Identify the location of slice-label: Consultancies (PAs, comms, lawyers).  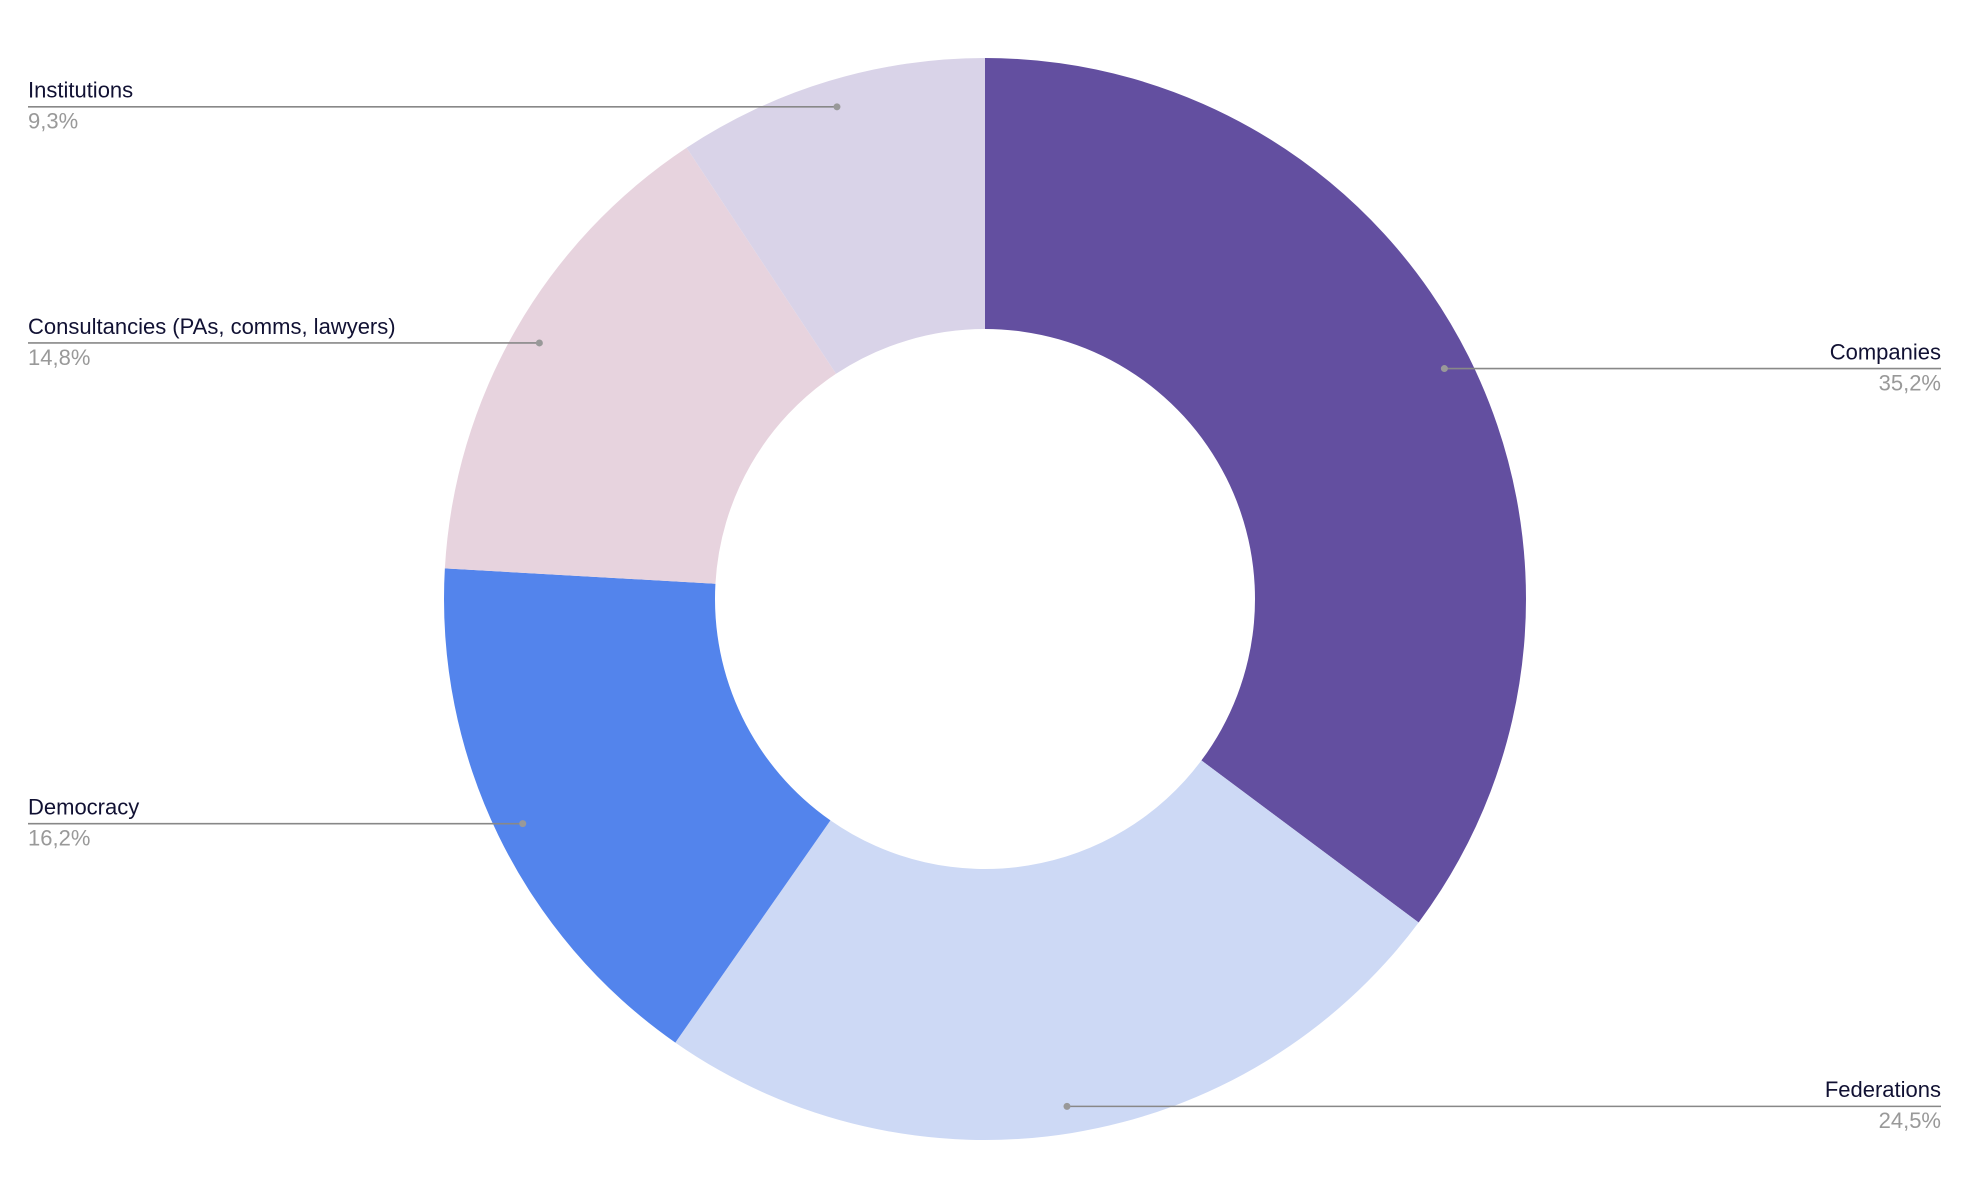
(212, 326).